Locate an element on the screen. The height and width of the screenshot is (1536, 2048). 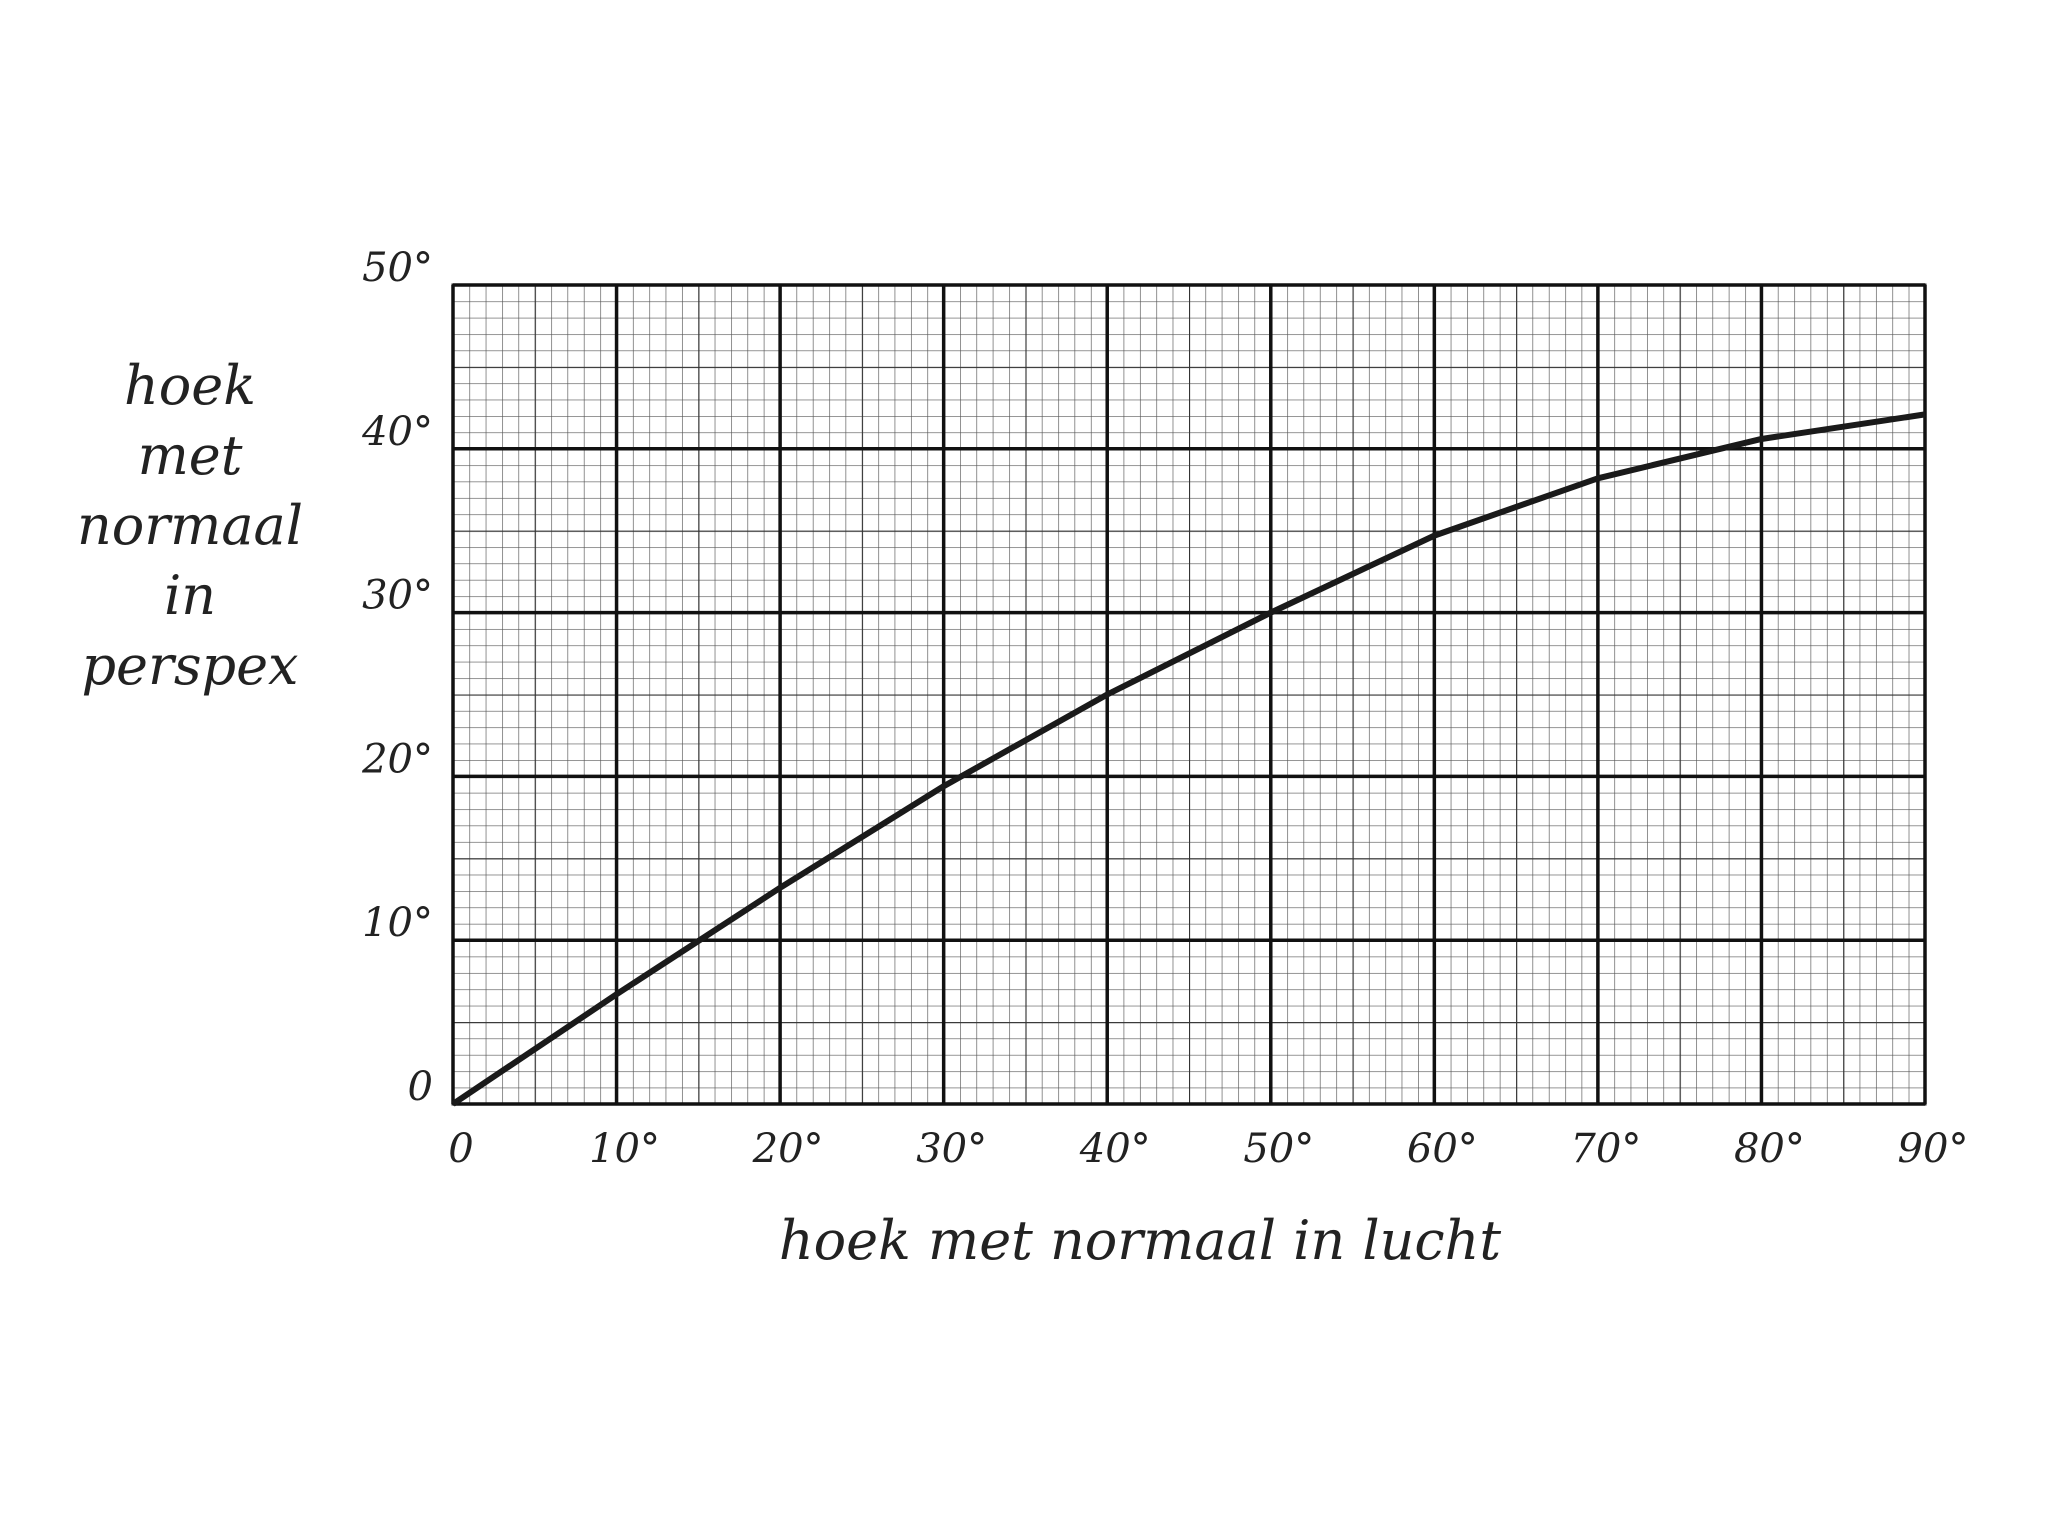
x-tick-label: 10° is located at coordinates (624, 1149).